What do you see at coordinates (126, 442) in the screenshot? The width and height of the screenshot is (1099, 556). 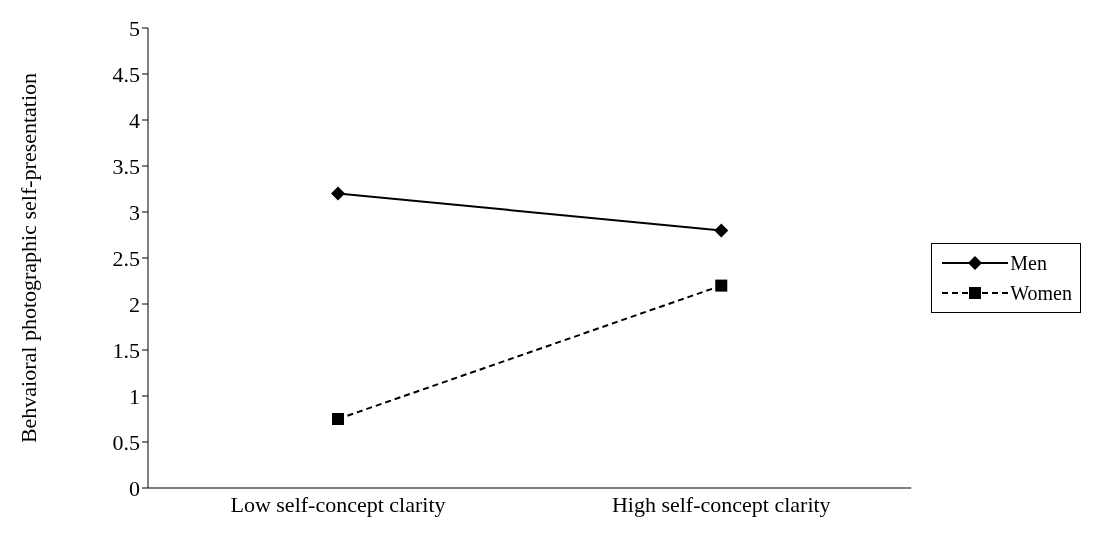 I see `y-tick-label: 0.5` at bounding box center [126, 442].